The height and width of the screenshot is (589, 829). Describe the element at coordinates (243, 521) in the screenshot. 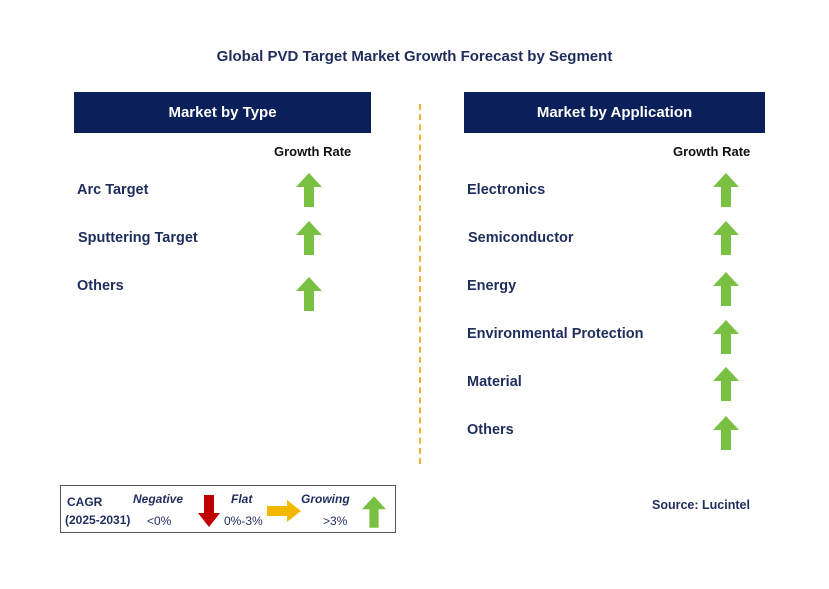

I see `legend-flat-range: 0%-3%` at that location.